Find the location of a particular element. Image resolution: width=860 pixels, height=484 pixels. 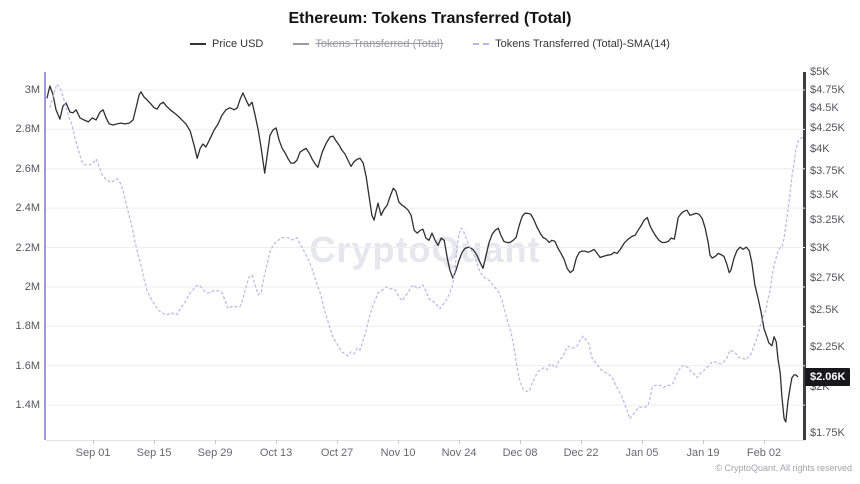

left-axis-tick-label: 1.6M is located at coordinates (27, 365).